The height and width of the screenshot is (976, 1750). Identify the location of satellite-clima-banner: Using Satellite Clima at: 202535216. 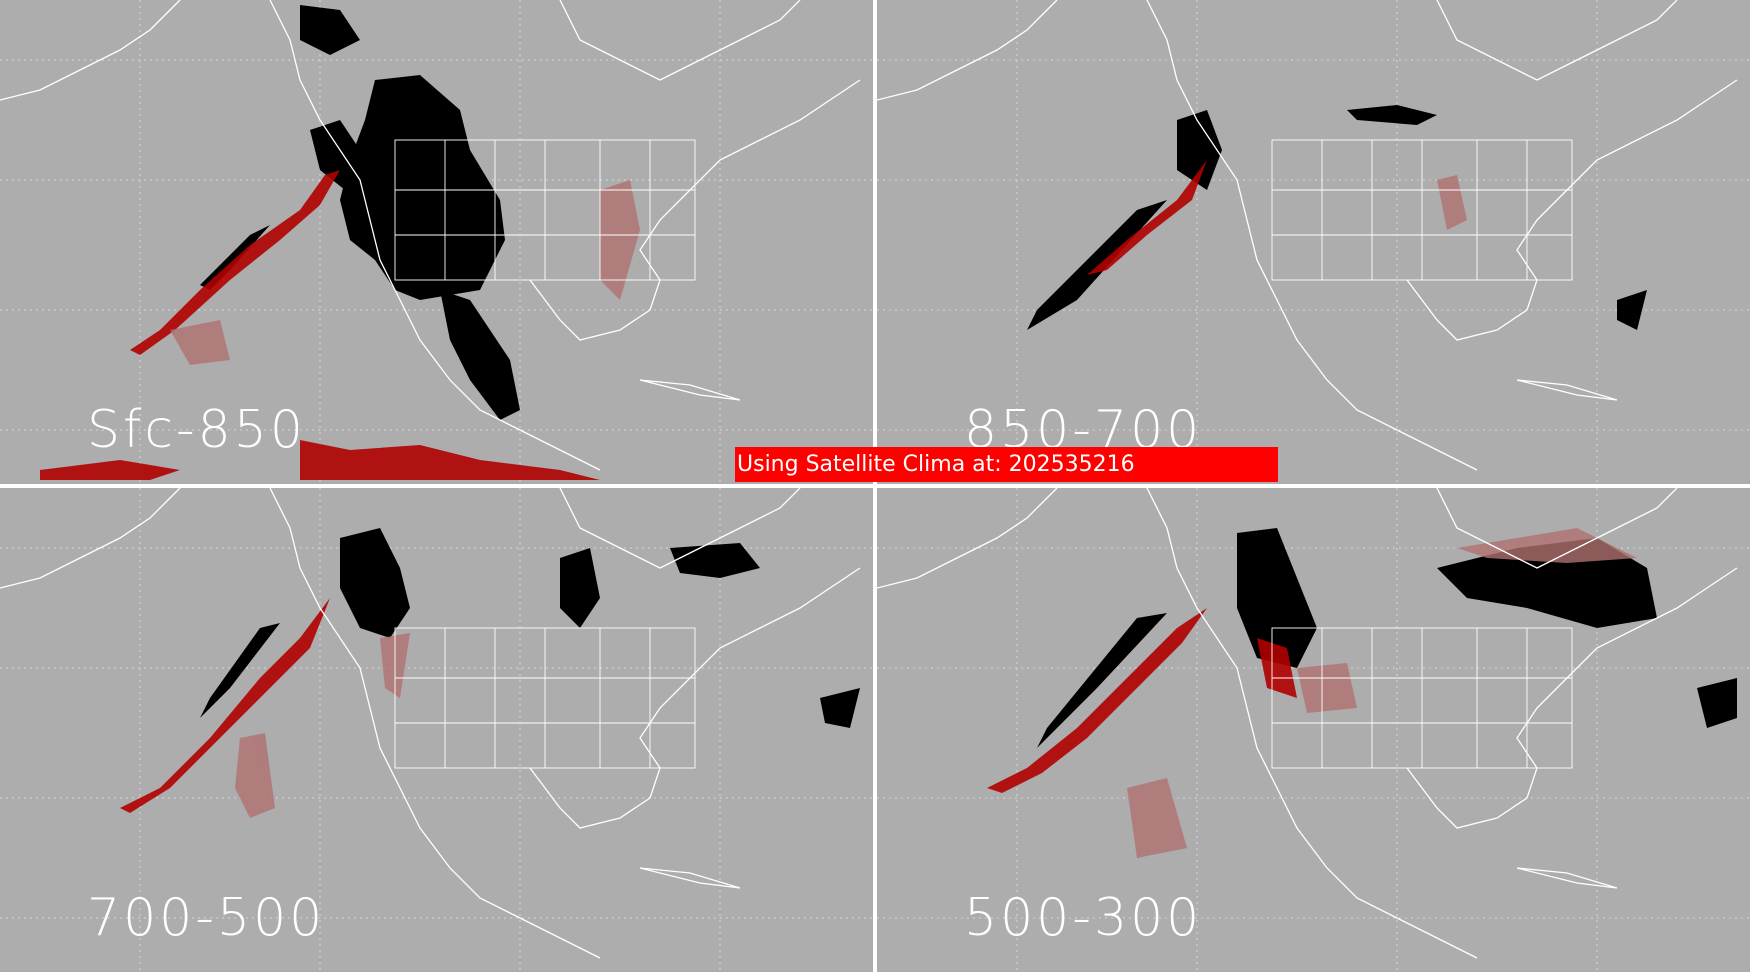
(1006, 464).